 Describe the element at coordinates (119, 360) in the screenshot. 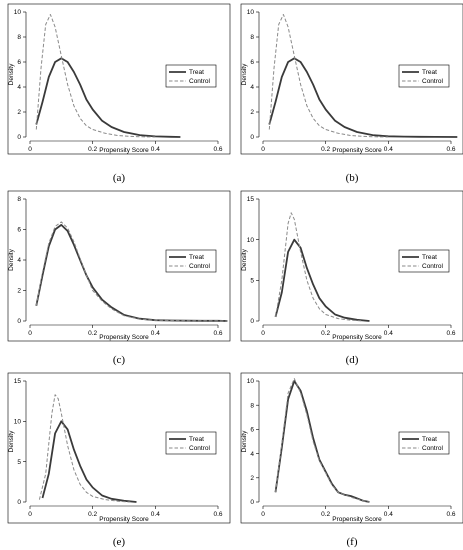

I see `panel-label: (c)` at that location.